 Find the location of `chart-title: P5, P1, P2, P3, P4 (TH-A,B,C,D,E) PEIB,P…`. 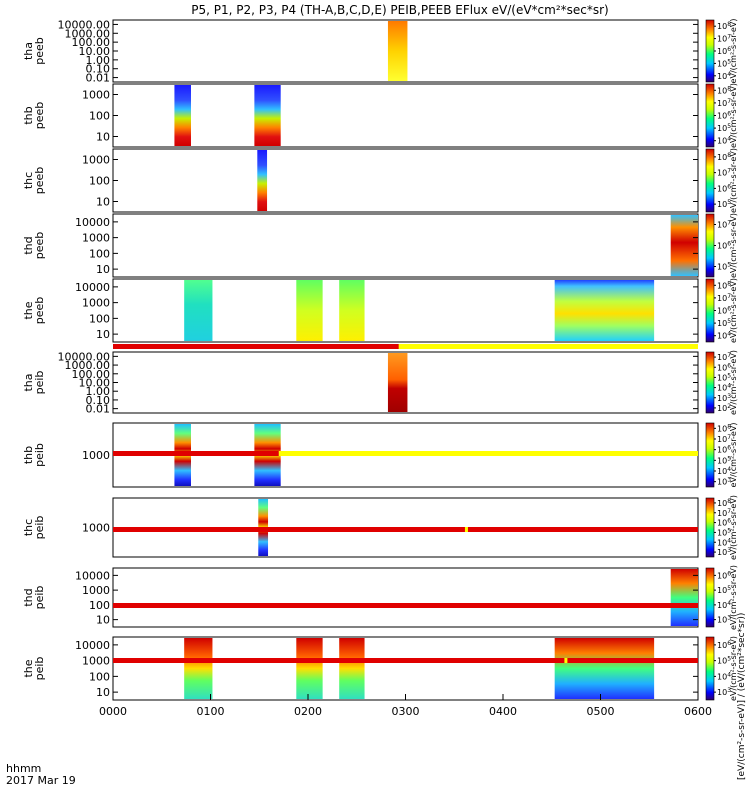

chart-title: P5, P1, P2, P3, P4 (TH-A,B,C,D,E) PEIB,P… is located at coordinates (399, 10).